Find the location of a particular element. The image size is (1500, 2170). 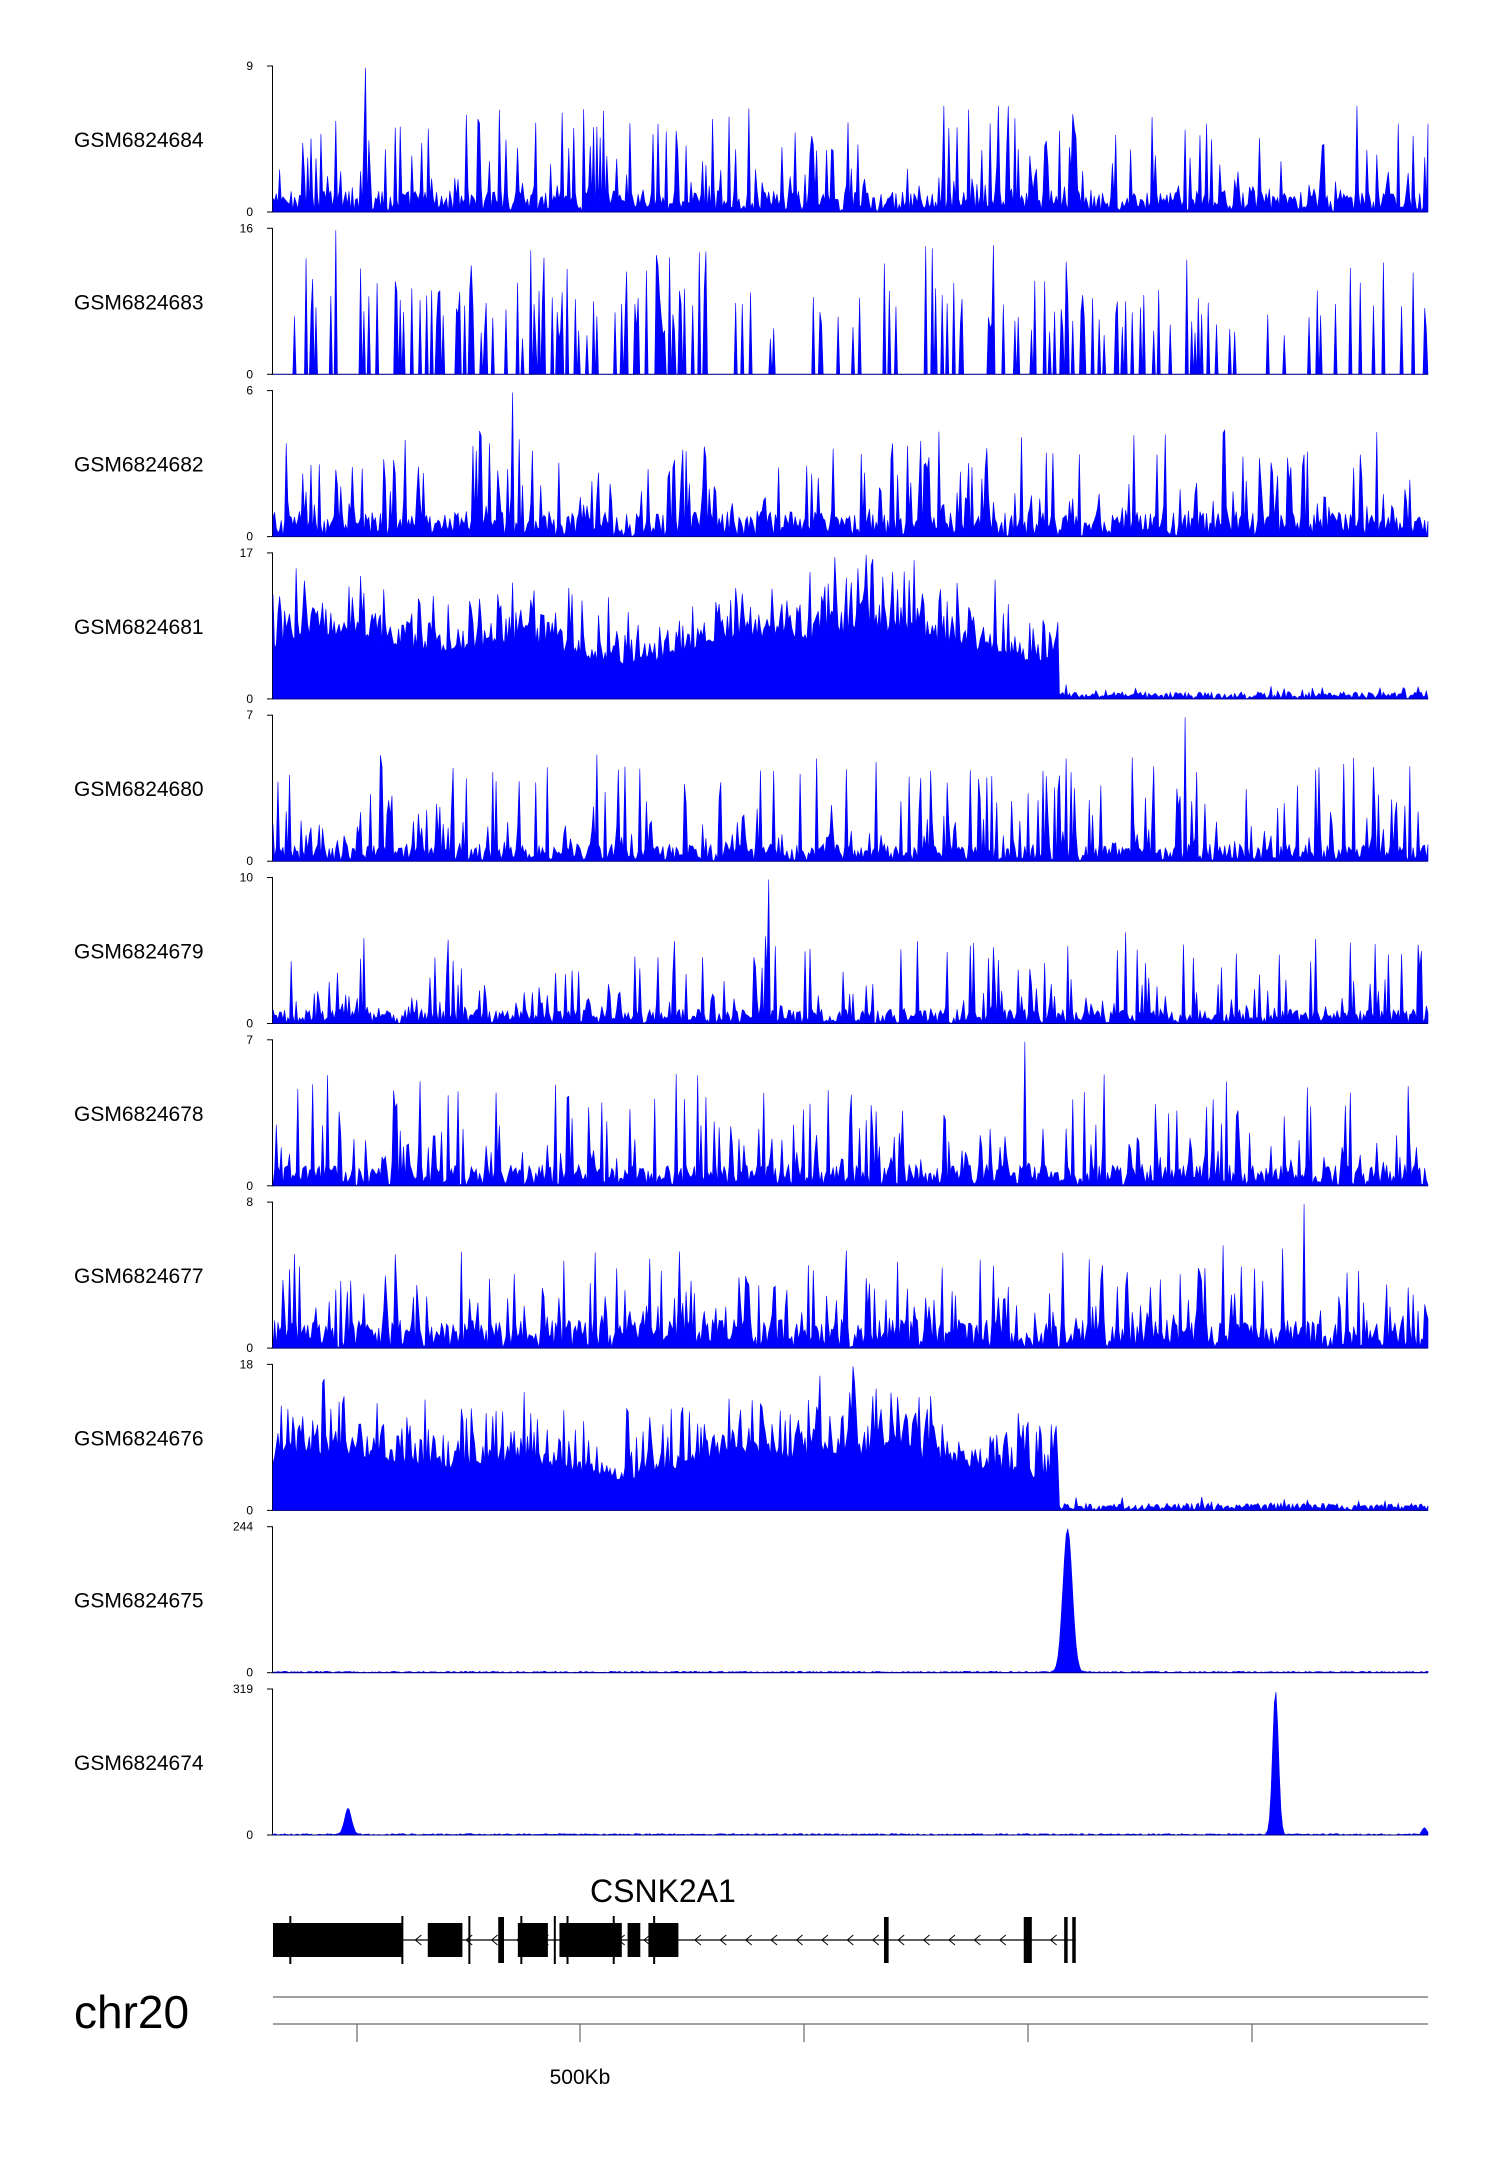

gene-track: CSNK2A1 is located at coordinates (674, 1918).